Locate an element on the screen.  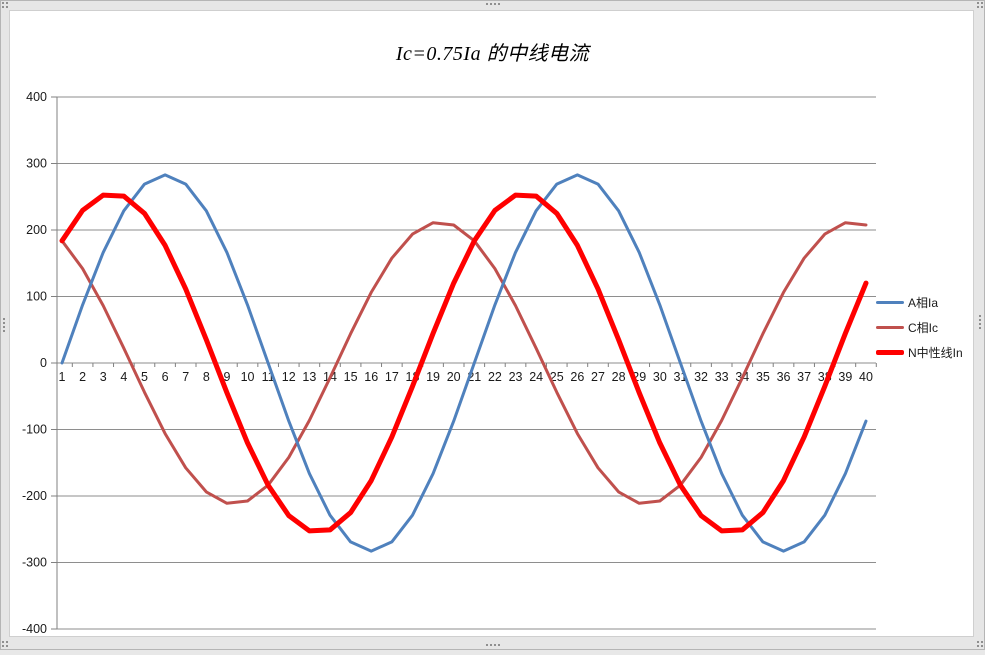
resize-handle-top is located at coordinates (493, 4).